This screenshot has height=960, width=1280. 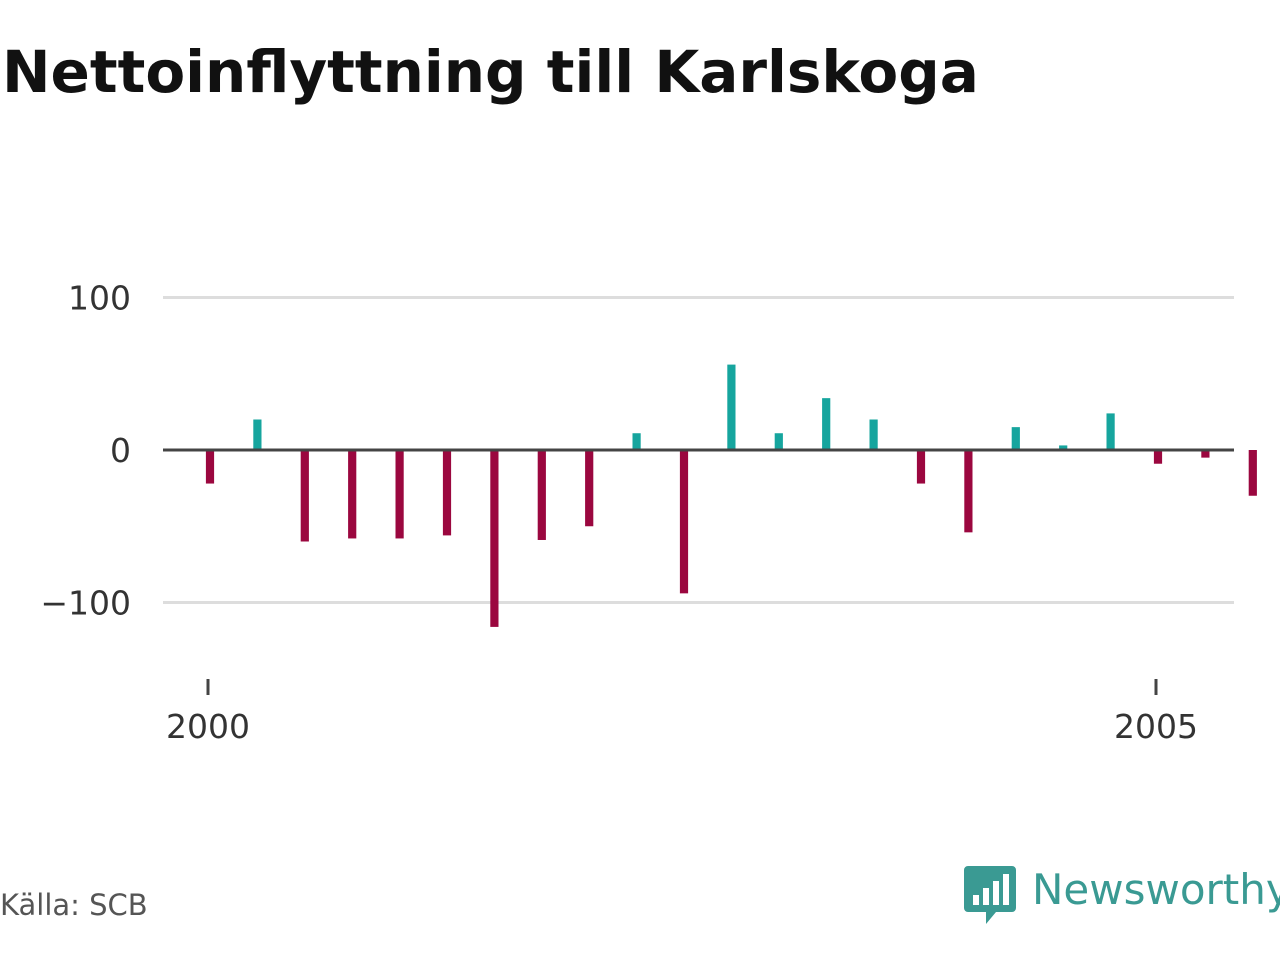 What do you see at coordinates (85, 603) in the screenshot?
I see `y-tick-label: −100` at bounding box center [85, 603].